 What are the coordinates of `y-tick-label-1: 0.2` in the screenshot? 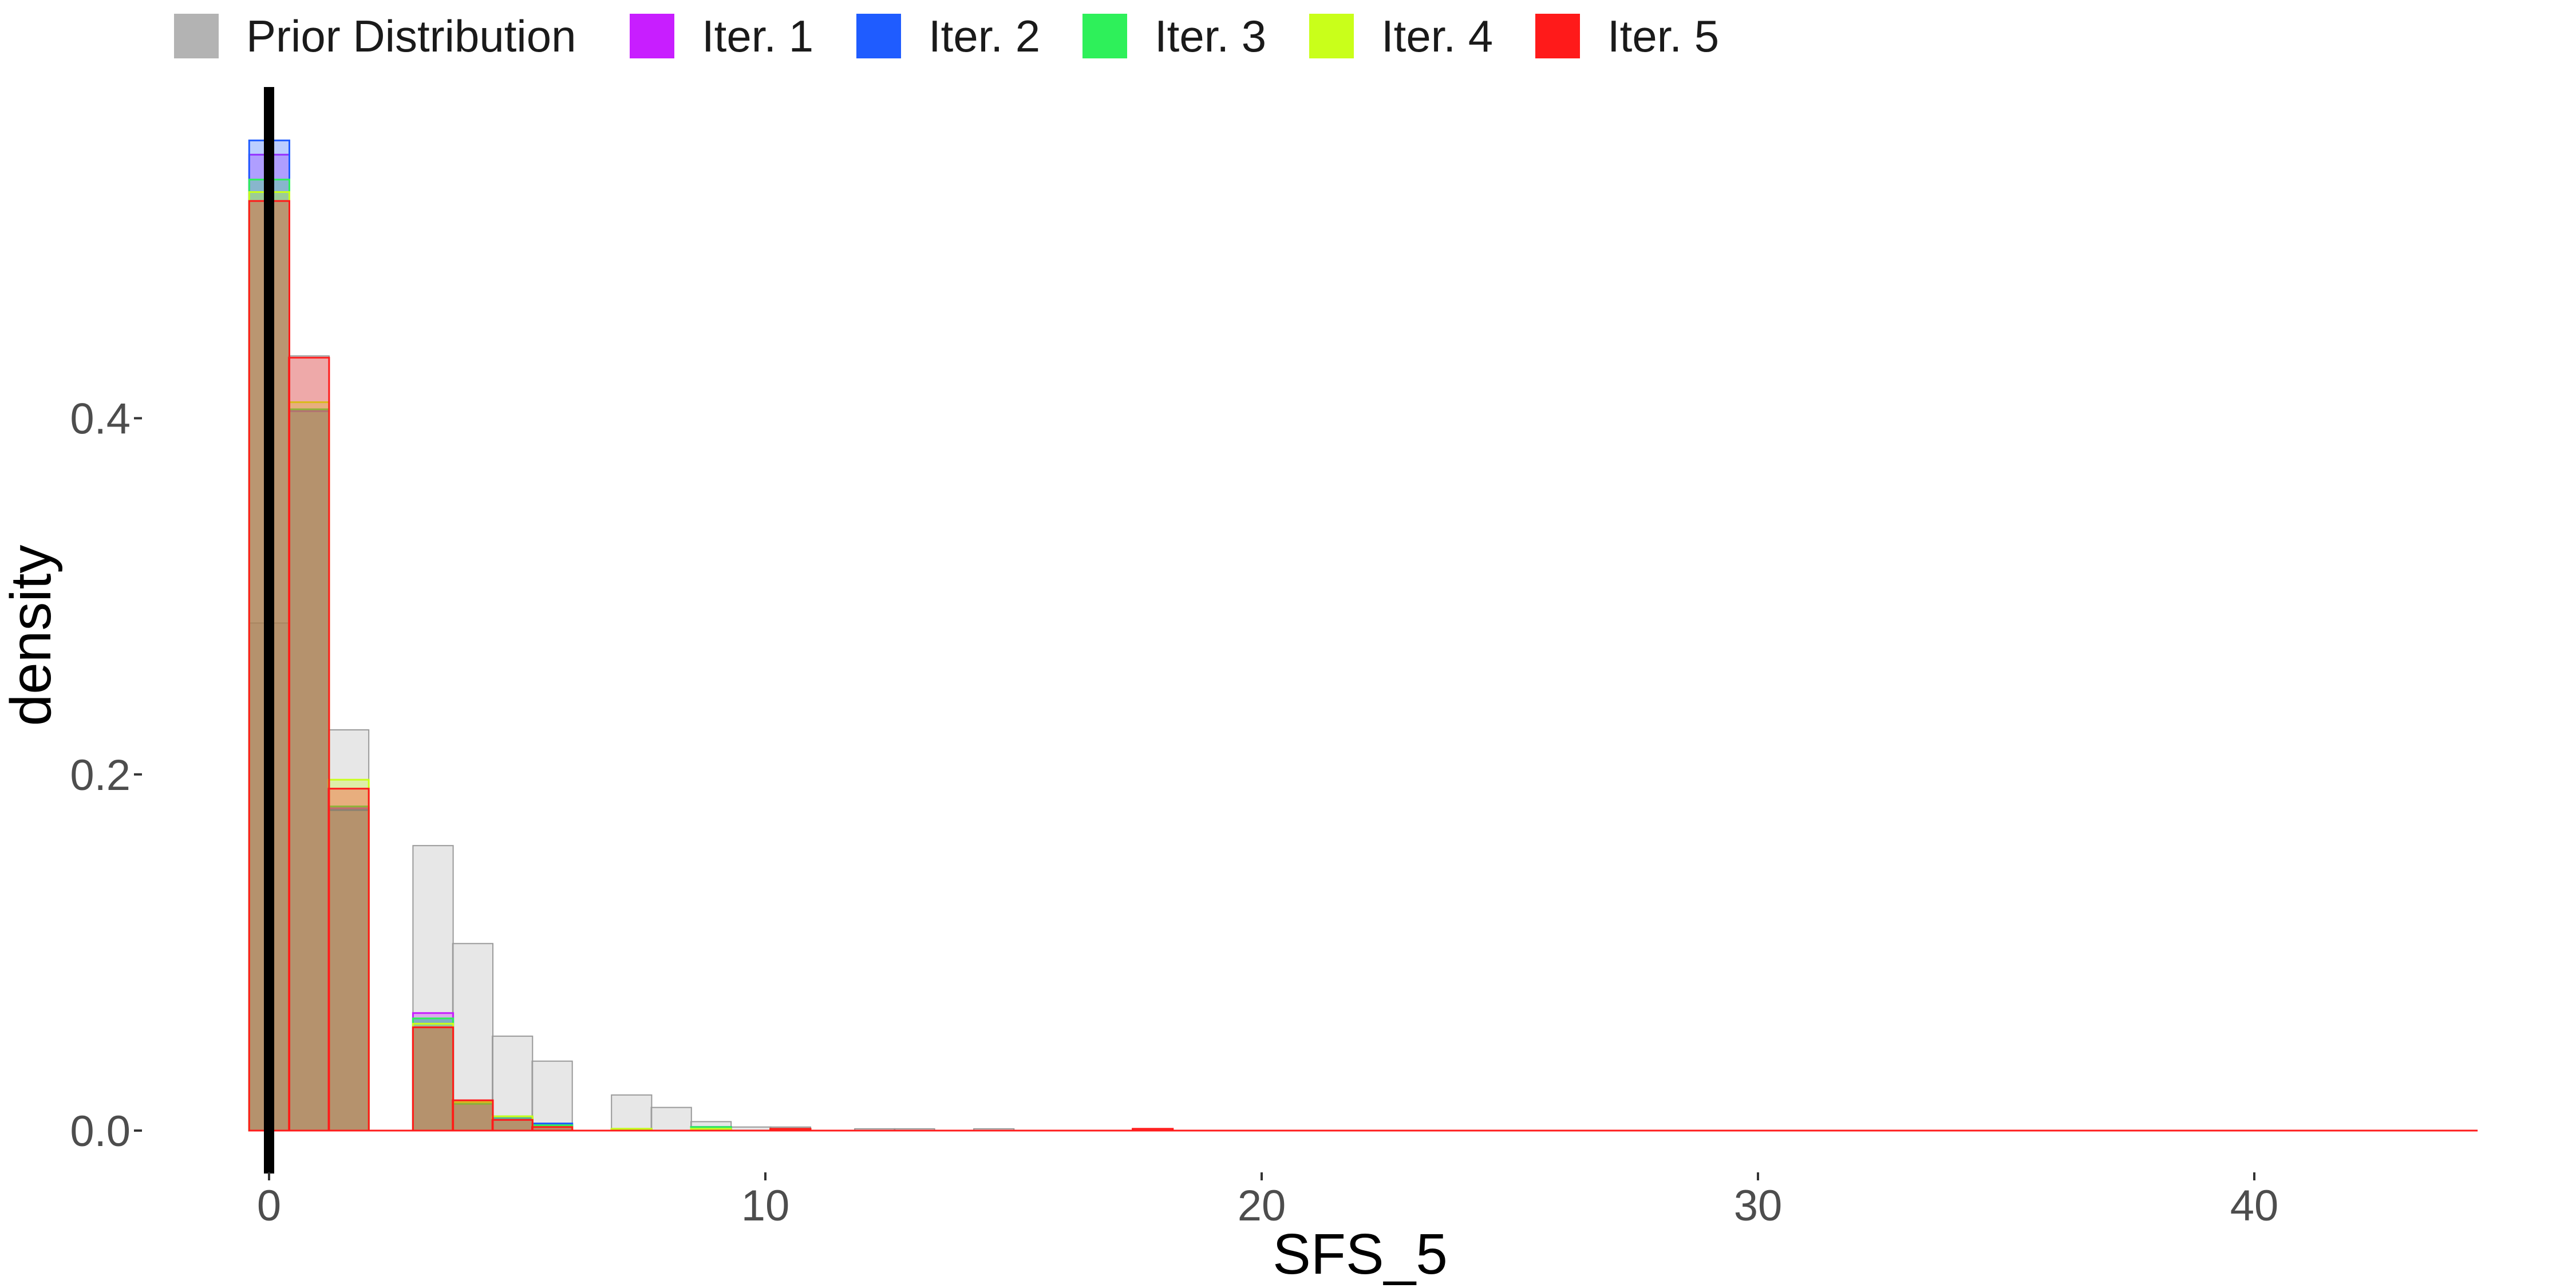 It's located at (100, 775).